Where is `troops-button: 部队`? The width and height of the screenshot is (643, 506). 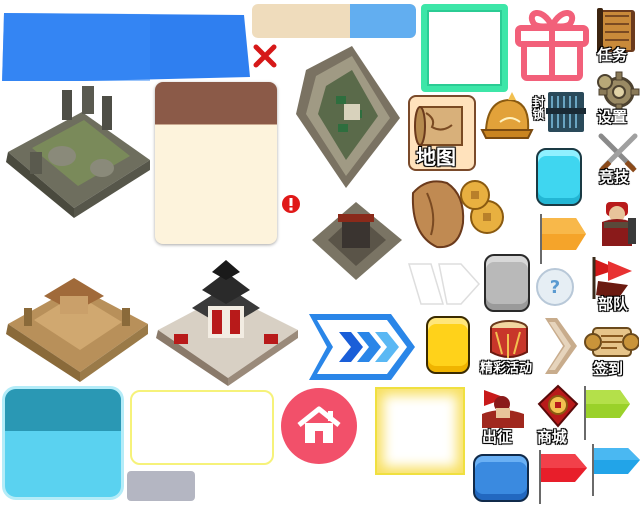 troops-button: 部队 is located at coordinates (615, 286).